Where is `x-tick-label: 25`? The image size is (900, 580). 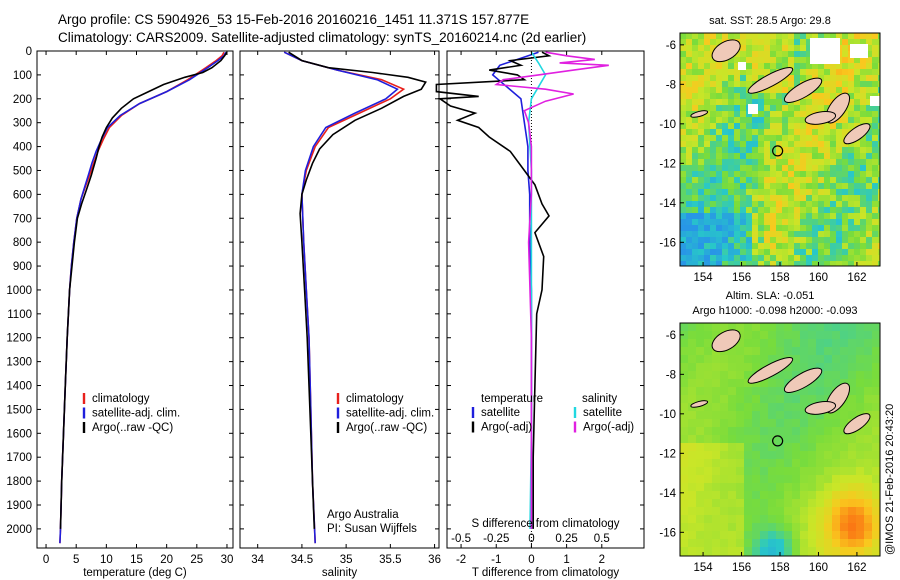
x-tick-label: 25 is located at coordinates (196, 560).